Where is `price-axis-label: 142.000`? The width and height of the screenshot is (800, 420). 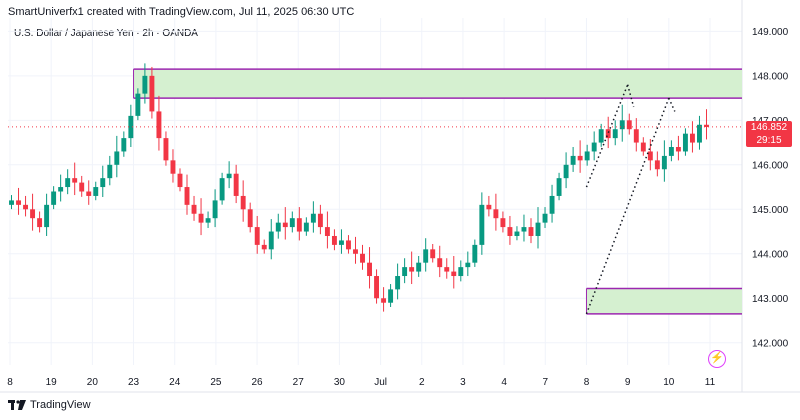
price-axis-label: 142.000 is located at coordinates (770, 343).